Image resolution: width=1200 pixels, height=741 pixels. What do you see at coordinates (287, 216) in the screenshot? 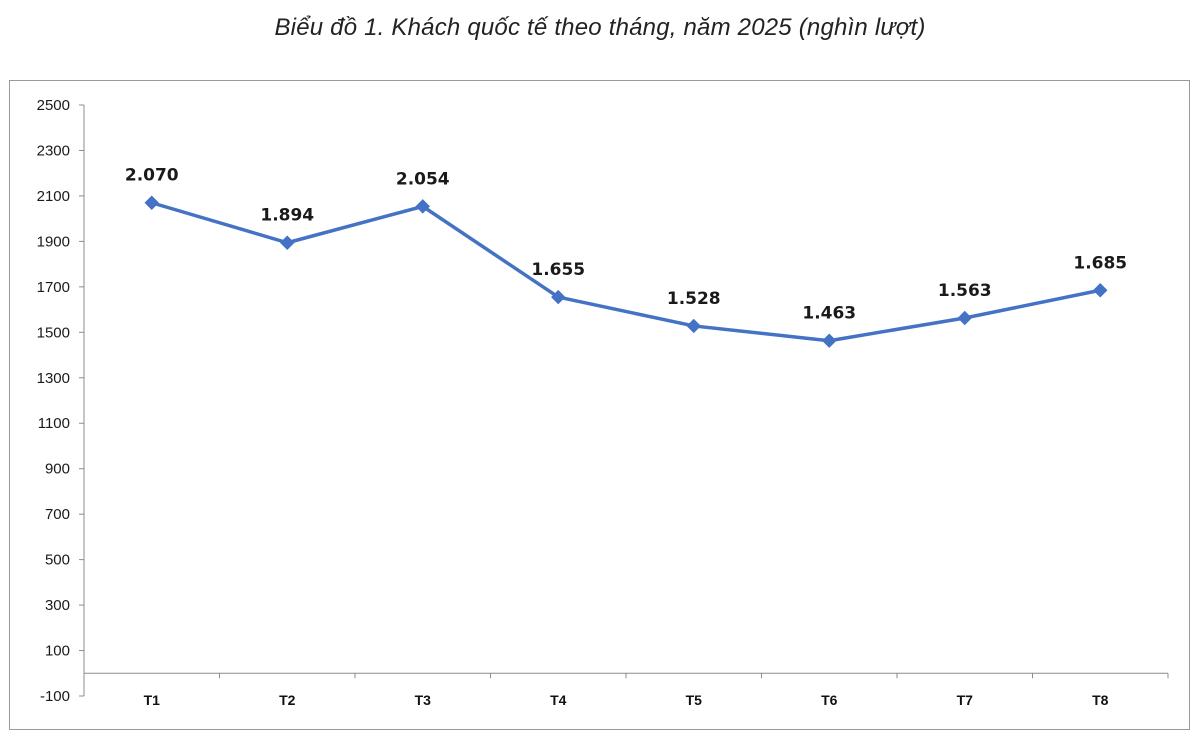
I see `data-label: 1.894` at bounding box center [287, 216].